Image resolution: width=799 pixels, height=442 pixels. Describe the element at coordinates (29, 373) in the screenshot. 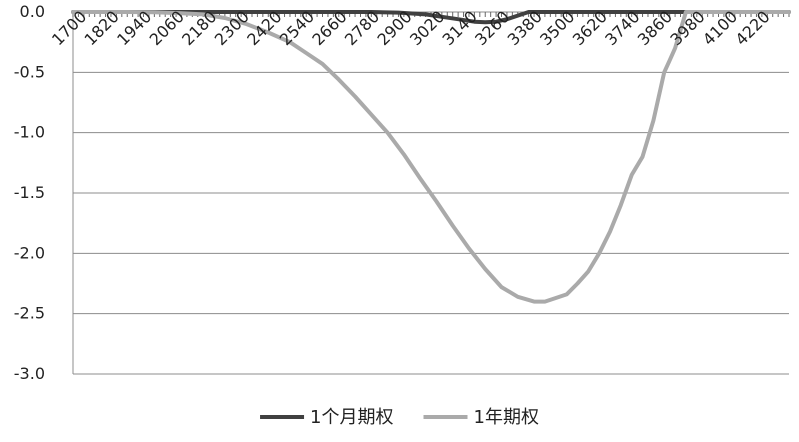

I see `y-tick-label: -3.0` at that location.